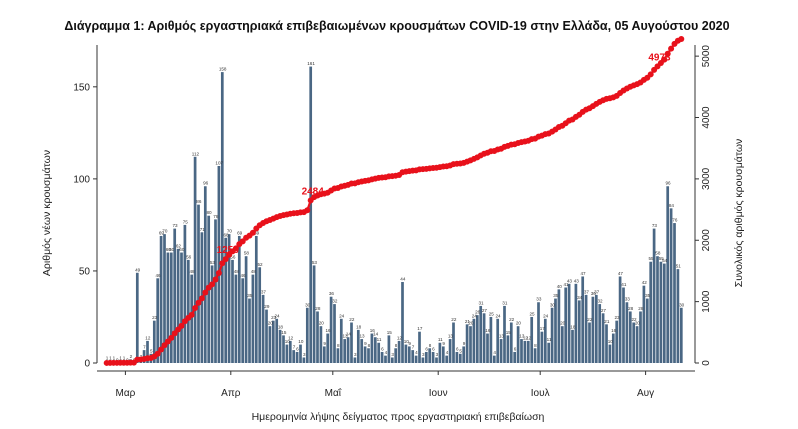 Image resolution: width=798 pixels, height=429 pixels. What do you see at coordinates (219, 162) in the screenshot?
I see `bar-label: 107` at bounding box center [219, 162].